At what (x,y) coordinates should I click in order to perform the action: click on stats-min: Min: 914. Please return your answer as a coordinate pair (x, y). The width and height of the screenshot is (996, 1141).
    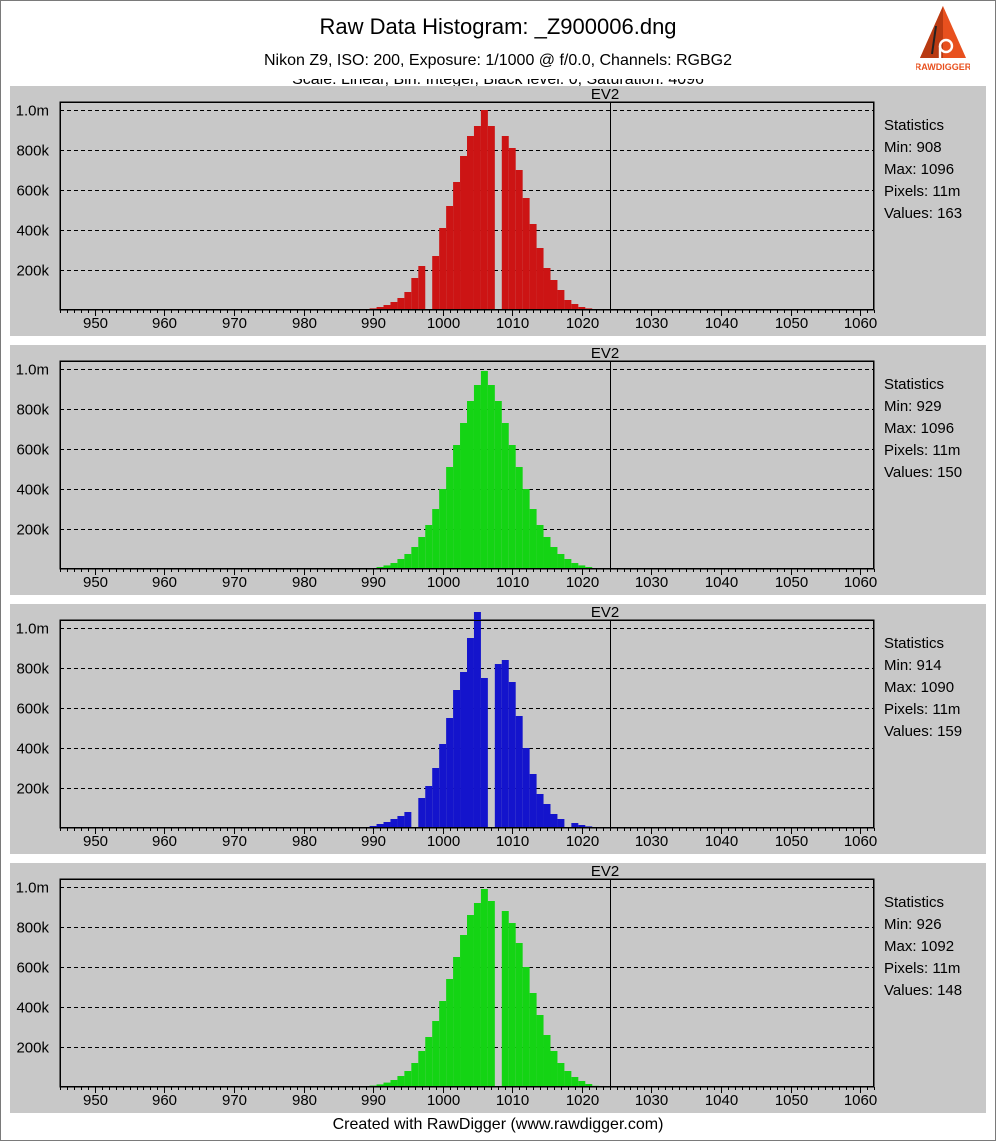
    Looking at the image, I should click on (913, 665).